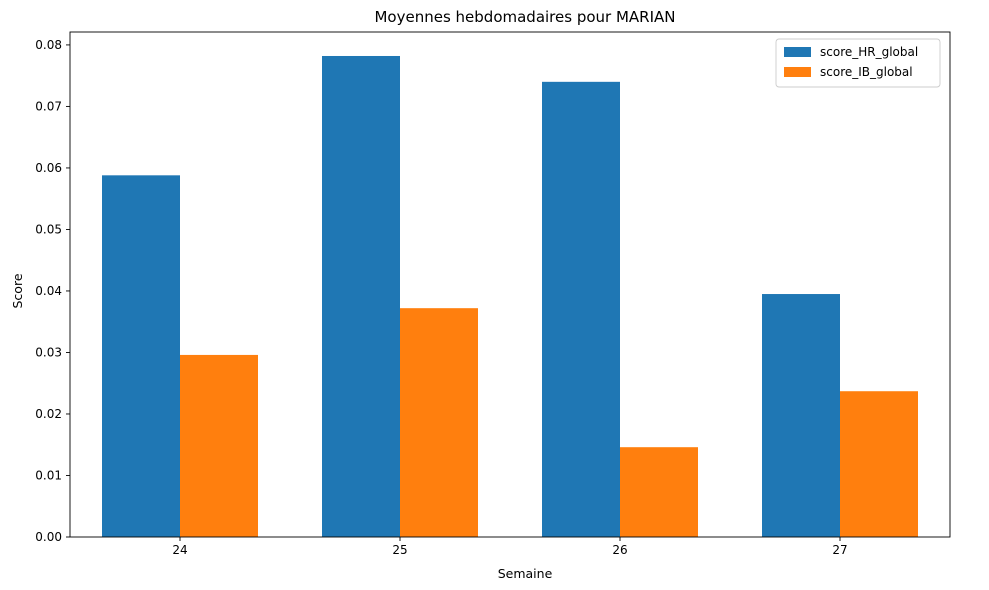 Image resolution: width=989 pixels, height=590 pixels. What do you see at coordinates (48, 414) in the screenshot?
I see `y-tick-label-0.02: 0.02` at bounding box center [48, 414].